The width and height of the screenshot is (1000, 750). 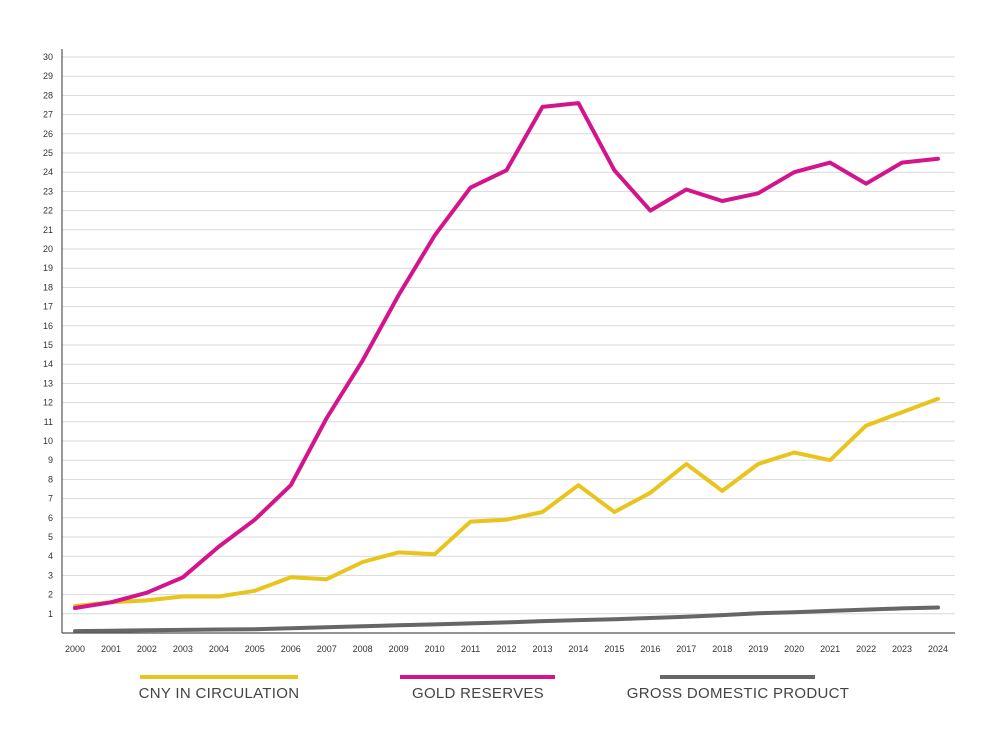 I want to click on x-tick-label: 2008, so click(x=363, y=649).